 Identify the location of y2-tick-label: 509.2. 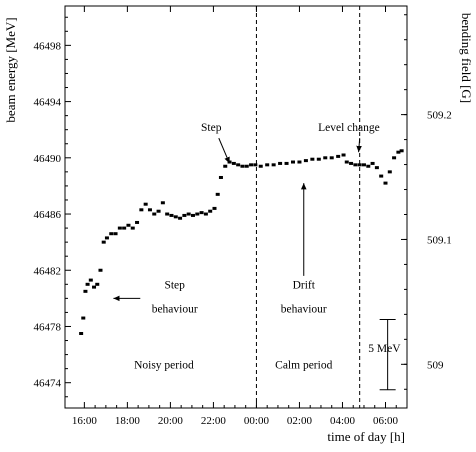
(439, 116).